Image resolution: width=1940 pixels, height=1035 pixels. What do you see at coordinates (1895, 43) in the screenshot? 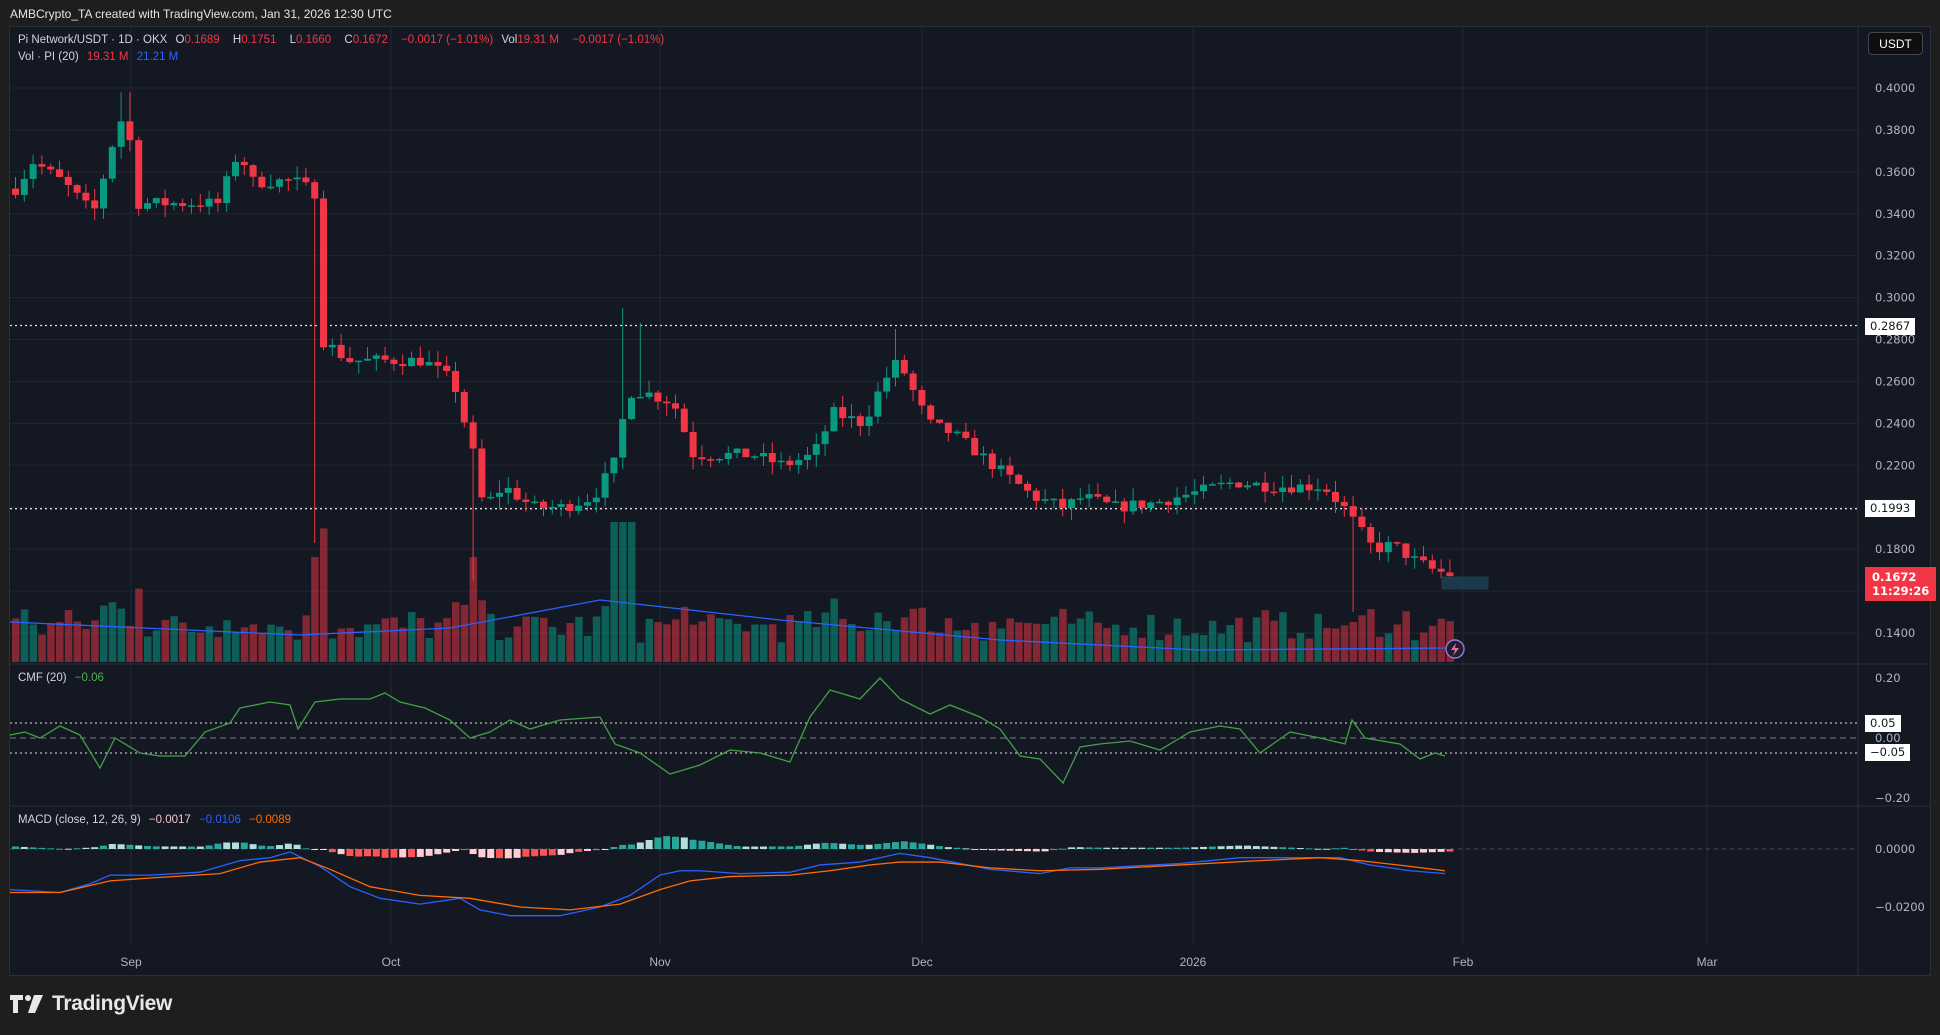
I see `currency-button: USDT` at bounding box center [1895, 43].